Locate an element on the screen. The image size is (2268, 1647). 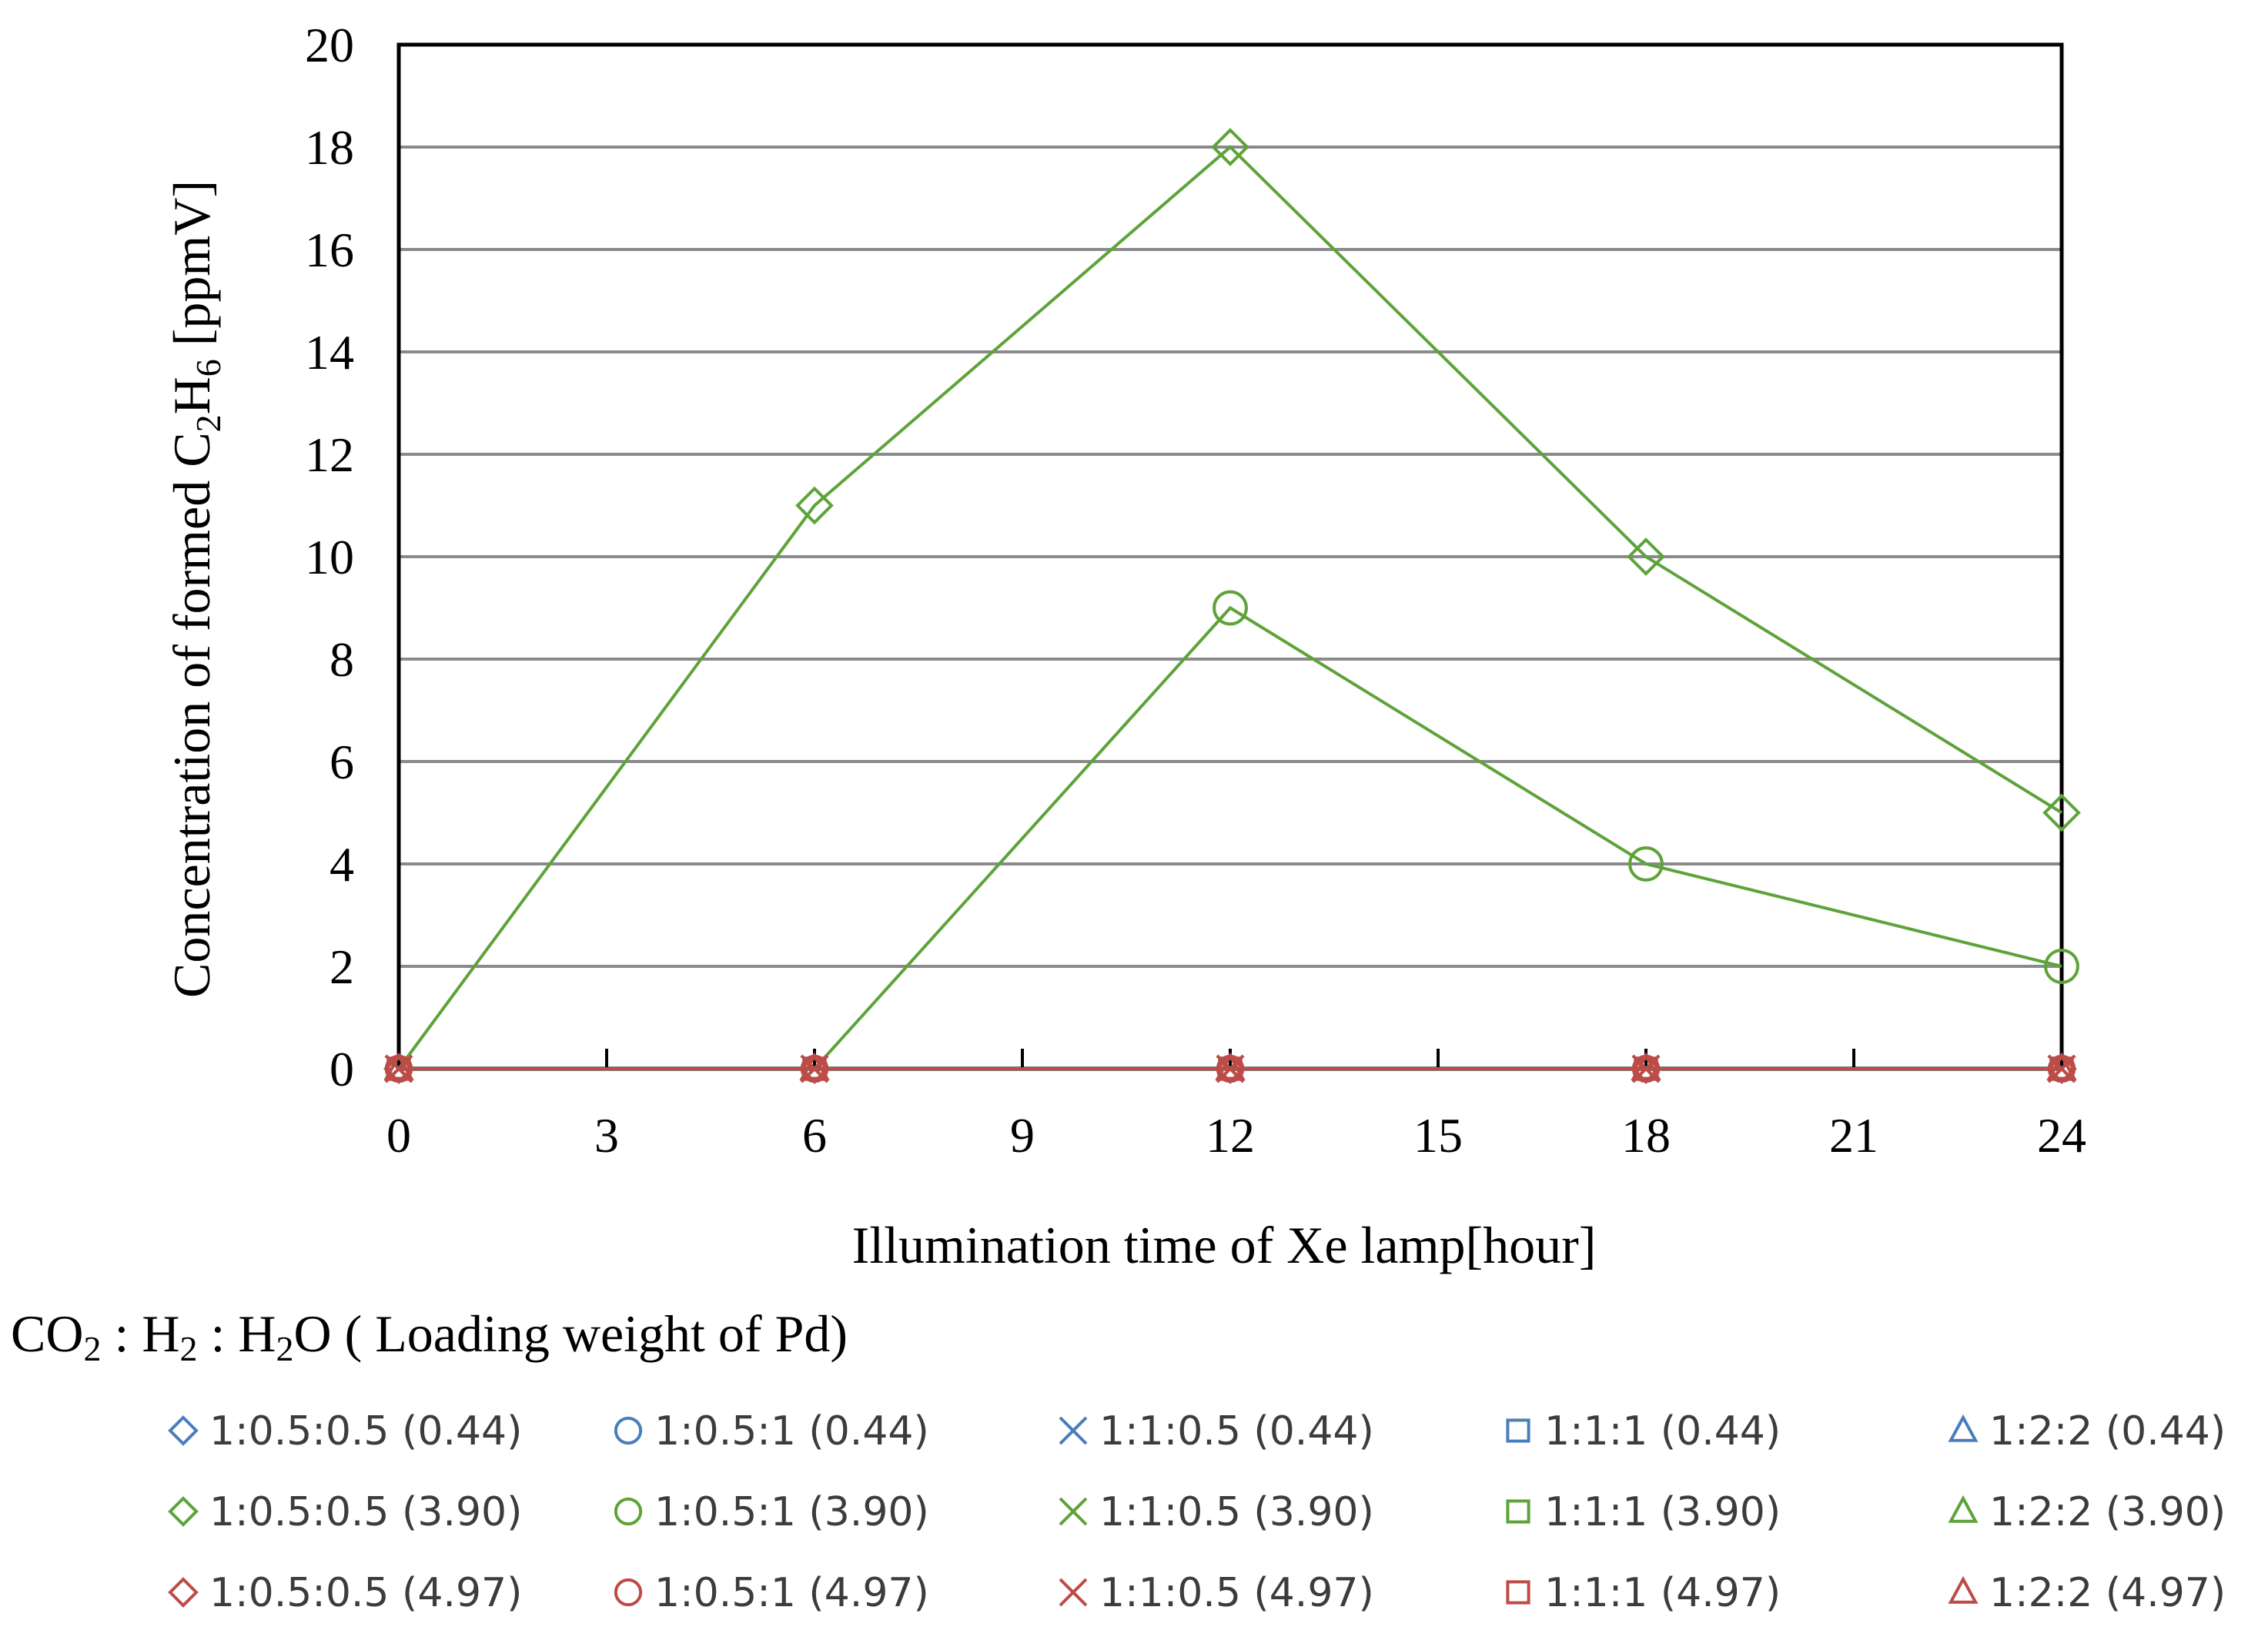
legend-label: 1:1:0.5 (4.97) is located at coordinates (1236, 1593).